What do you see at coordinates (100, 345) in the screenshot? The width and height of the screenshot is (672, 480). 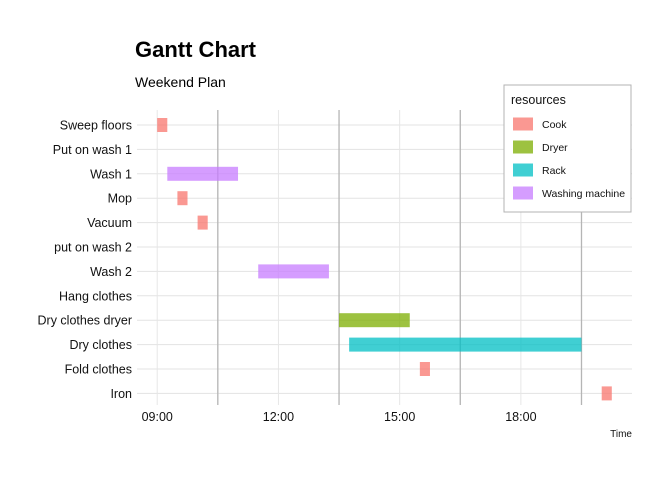 I see `y-tick-label: Dry clothes` at bounding box center [100, 345].